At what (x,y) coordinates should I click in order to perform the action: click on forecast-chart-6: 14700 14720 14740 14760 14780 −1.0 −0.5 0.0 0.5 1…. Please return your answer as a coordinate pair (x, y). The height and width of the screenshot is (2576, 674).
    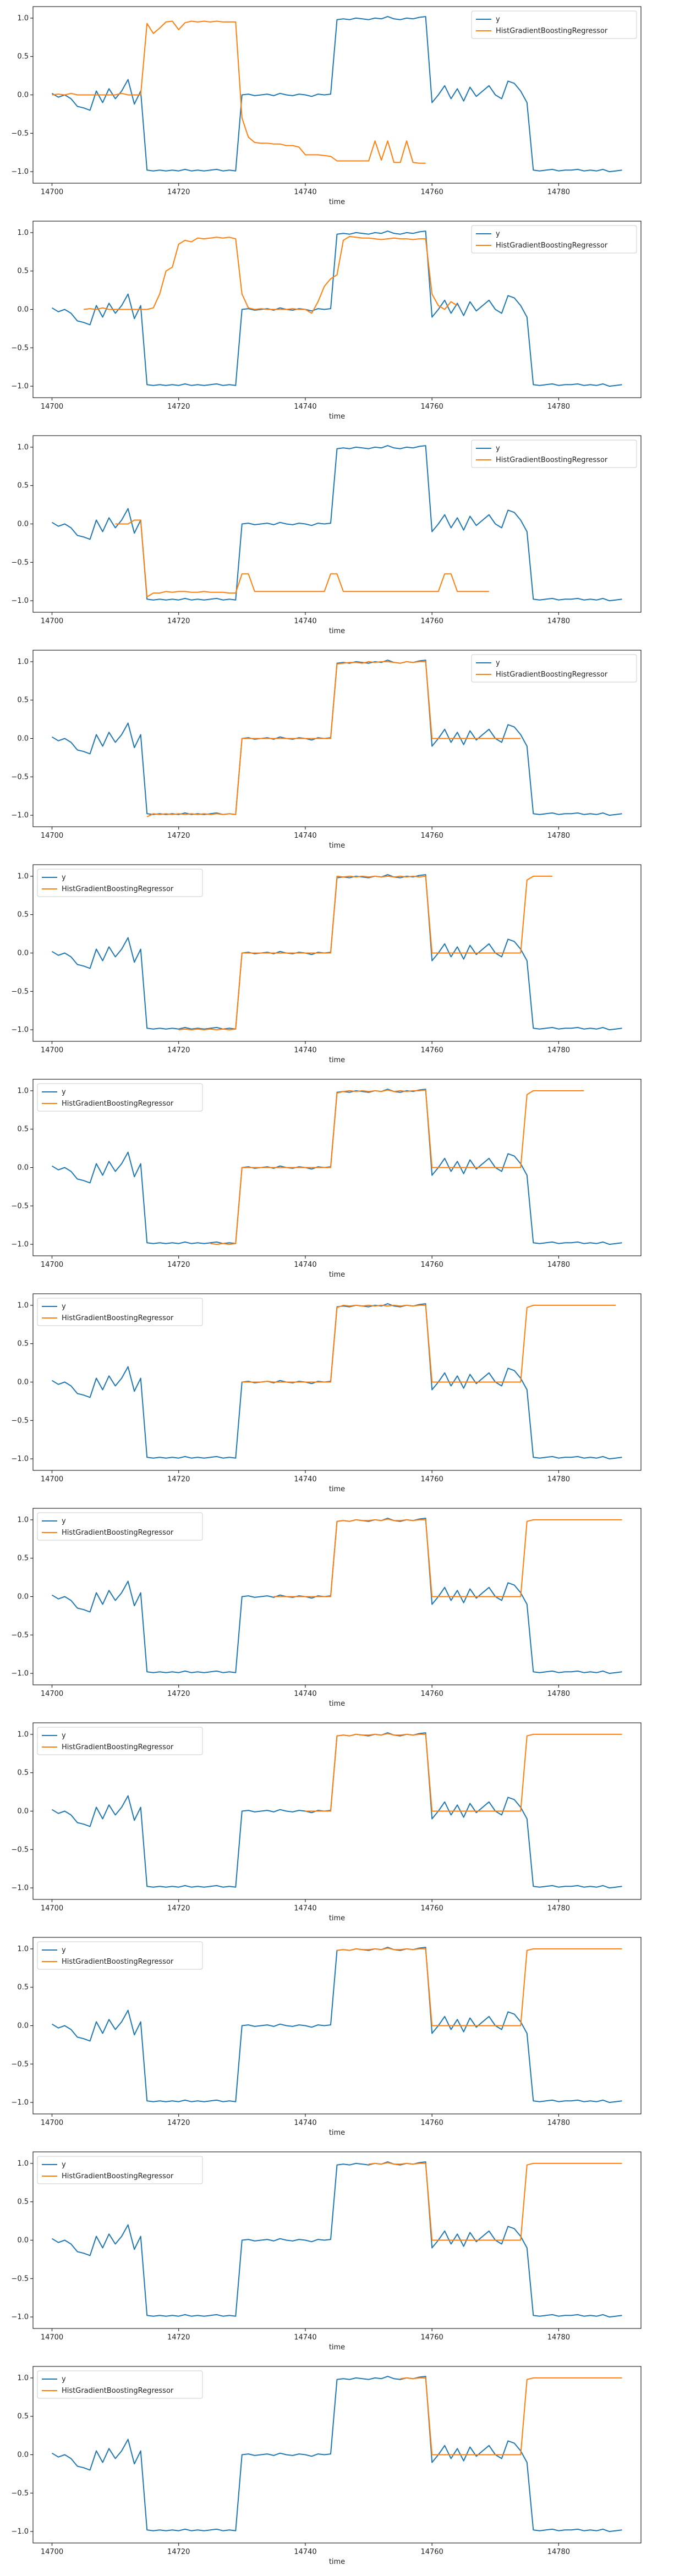
    Looking at the image, I should click on (326, 1179).